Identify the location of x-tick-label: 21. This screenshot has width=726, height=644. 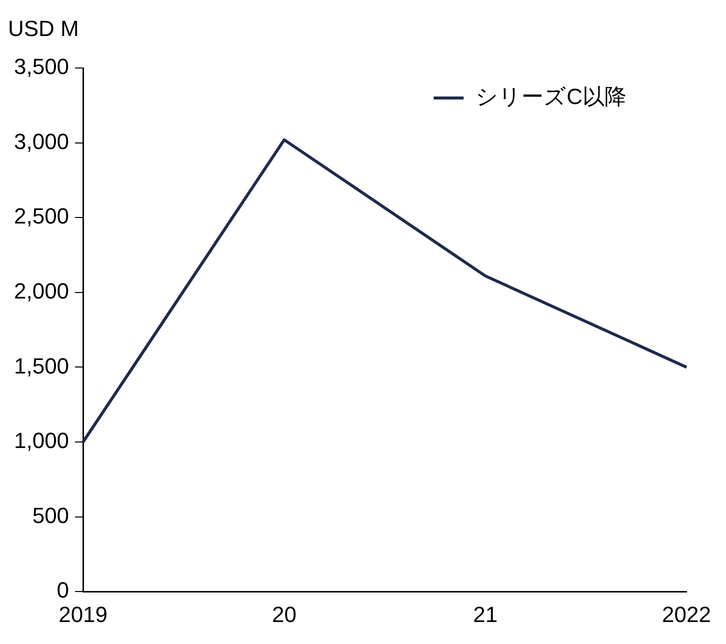
(485, 614).